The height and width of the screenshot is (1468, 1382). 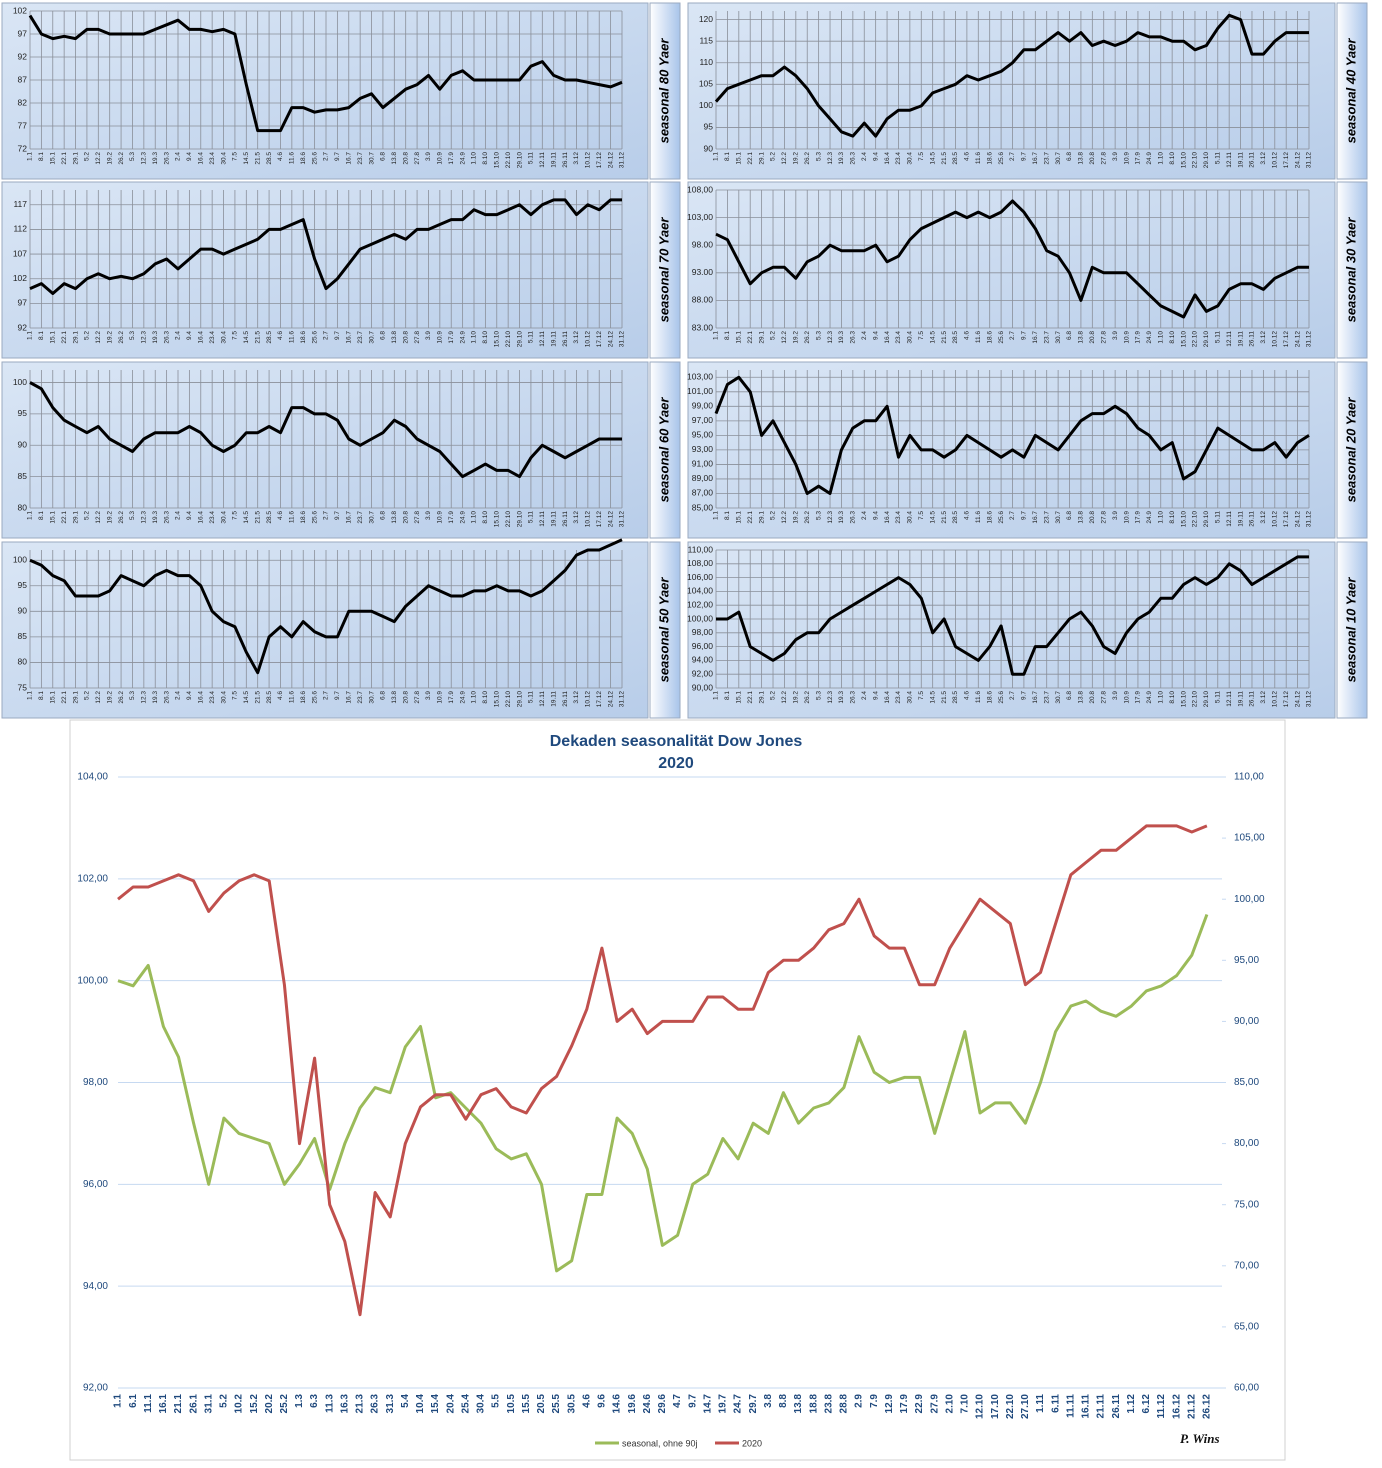 What do you see at coordinates (1246, 1082) in the screenshot?
I see `y2-tick-label: 85,00` at bounding box center [1246, 1082].